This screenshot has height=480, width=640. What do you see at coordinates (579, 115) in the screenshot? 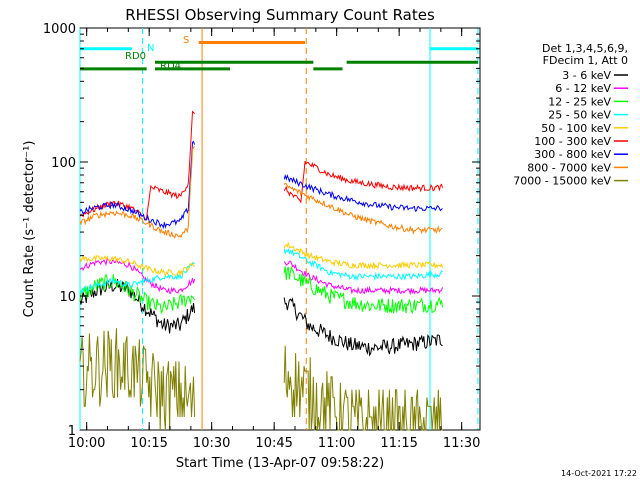
I see `legend-label: 25 - 50 keV` at bounding box center [579, 115].